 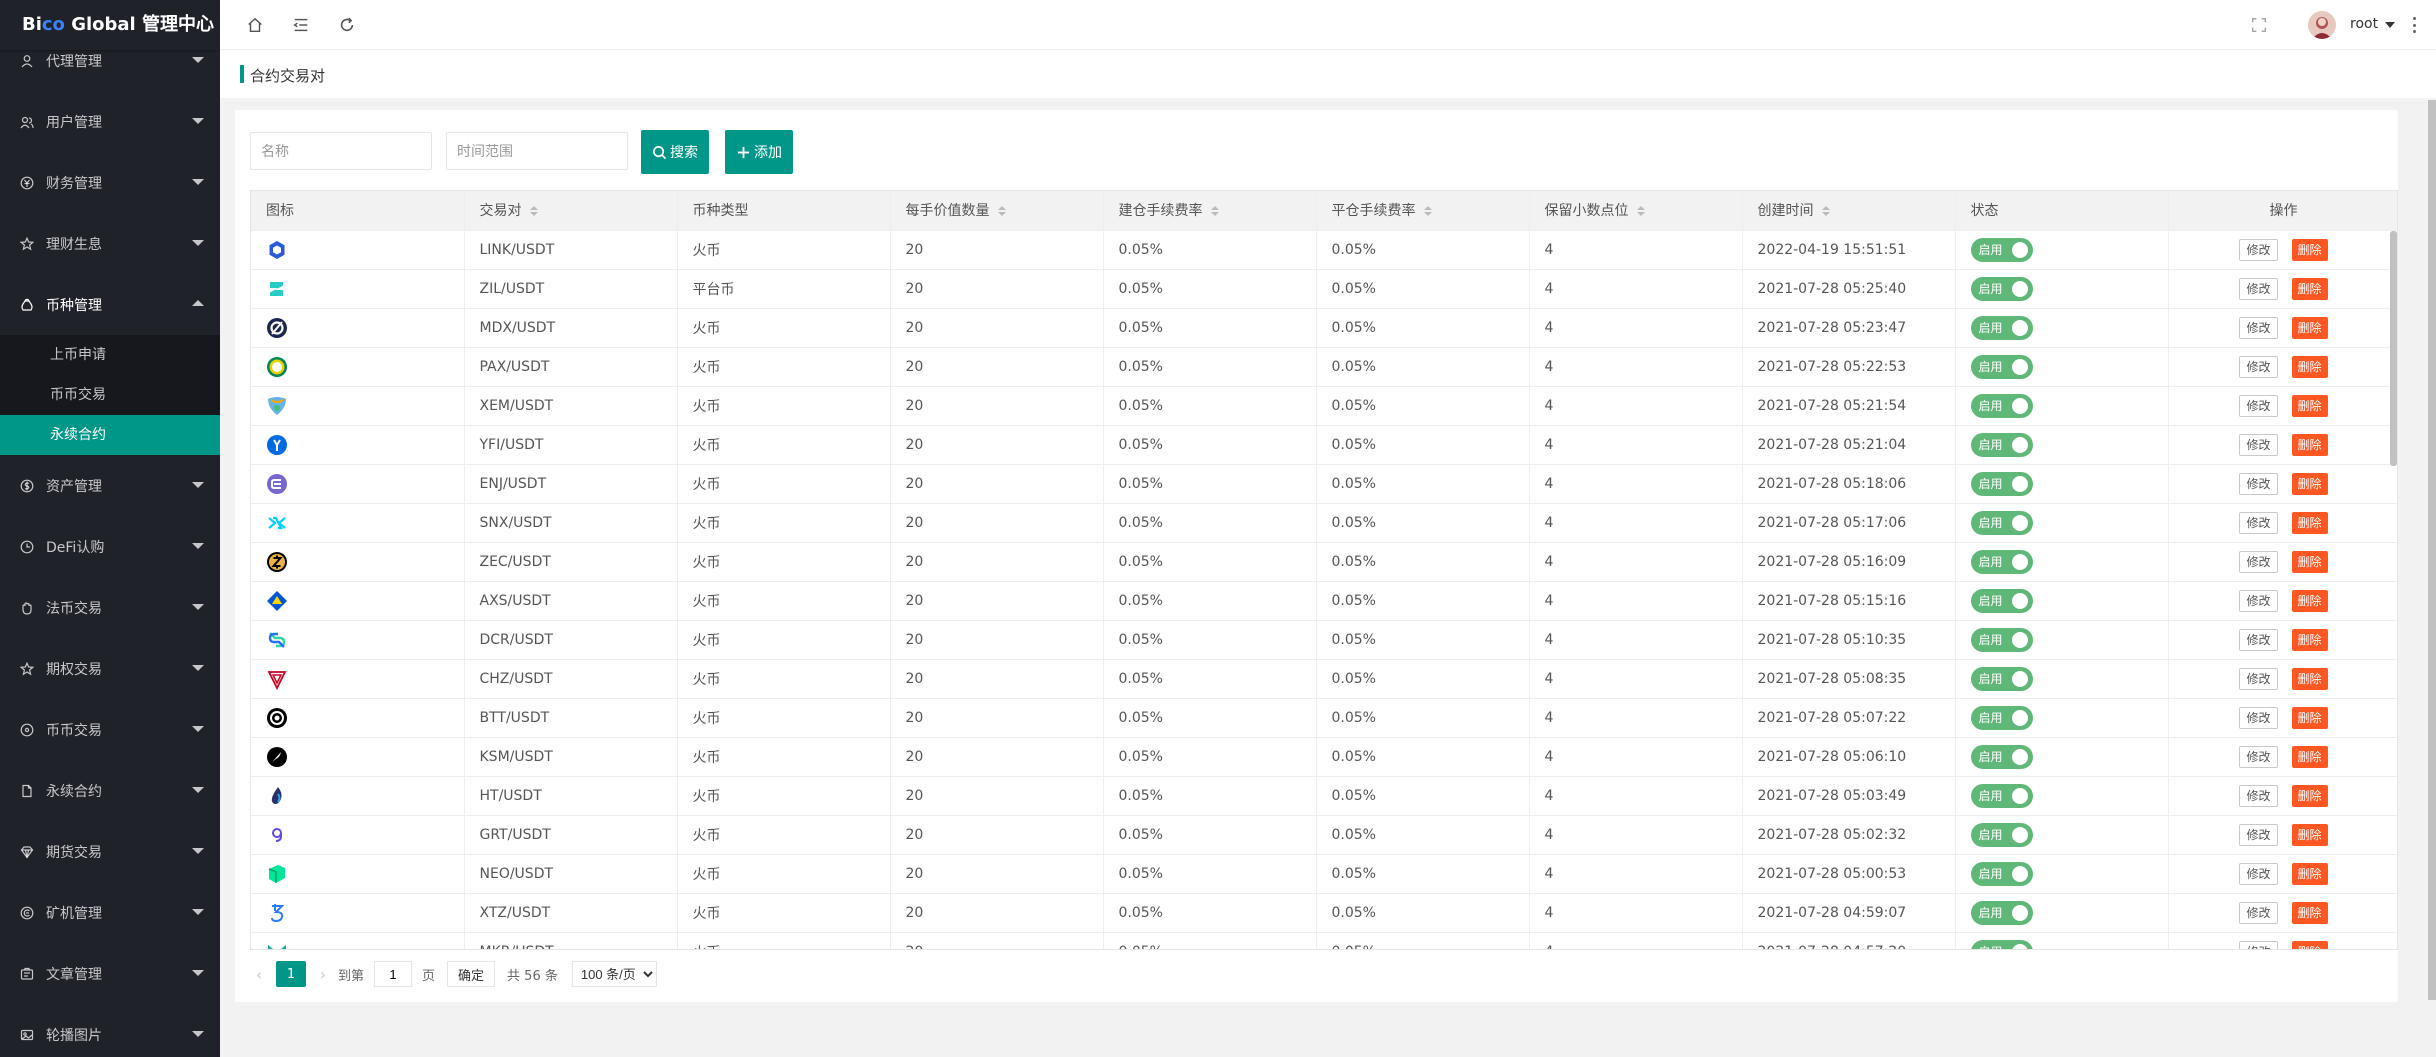 I want to click on confirm-page-button: 确定, so click(x=471, y=974).